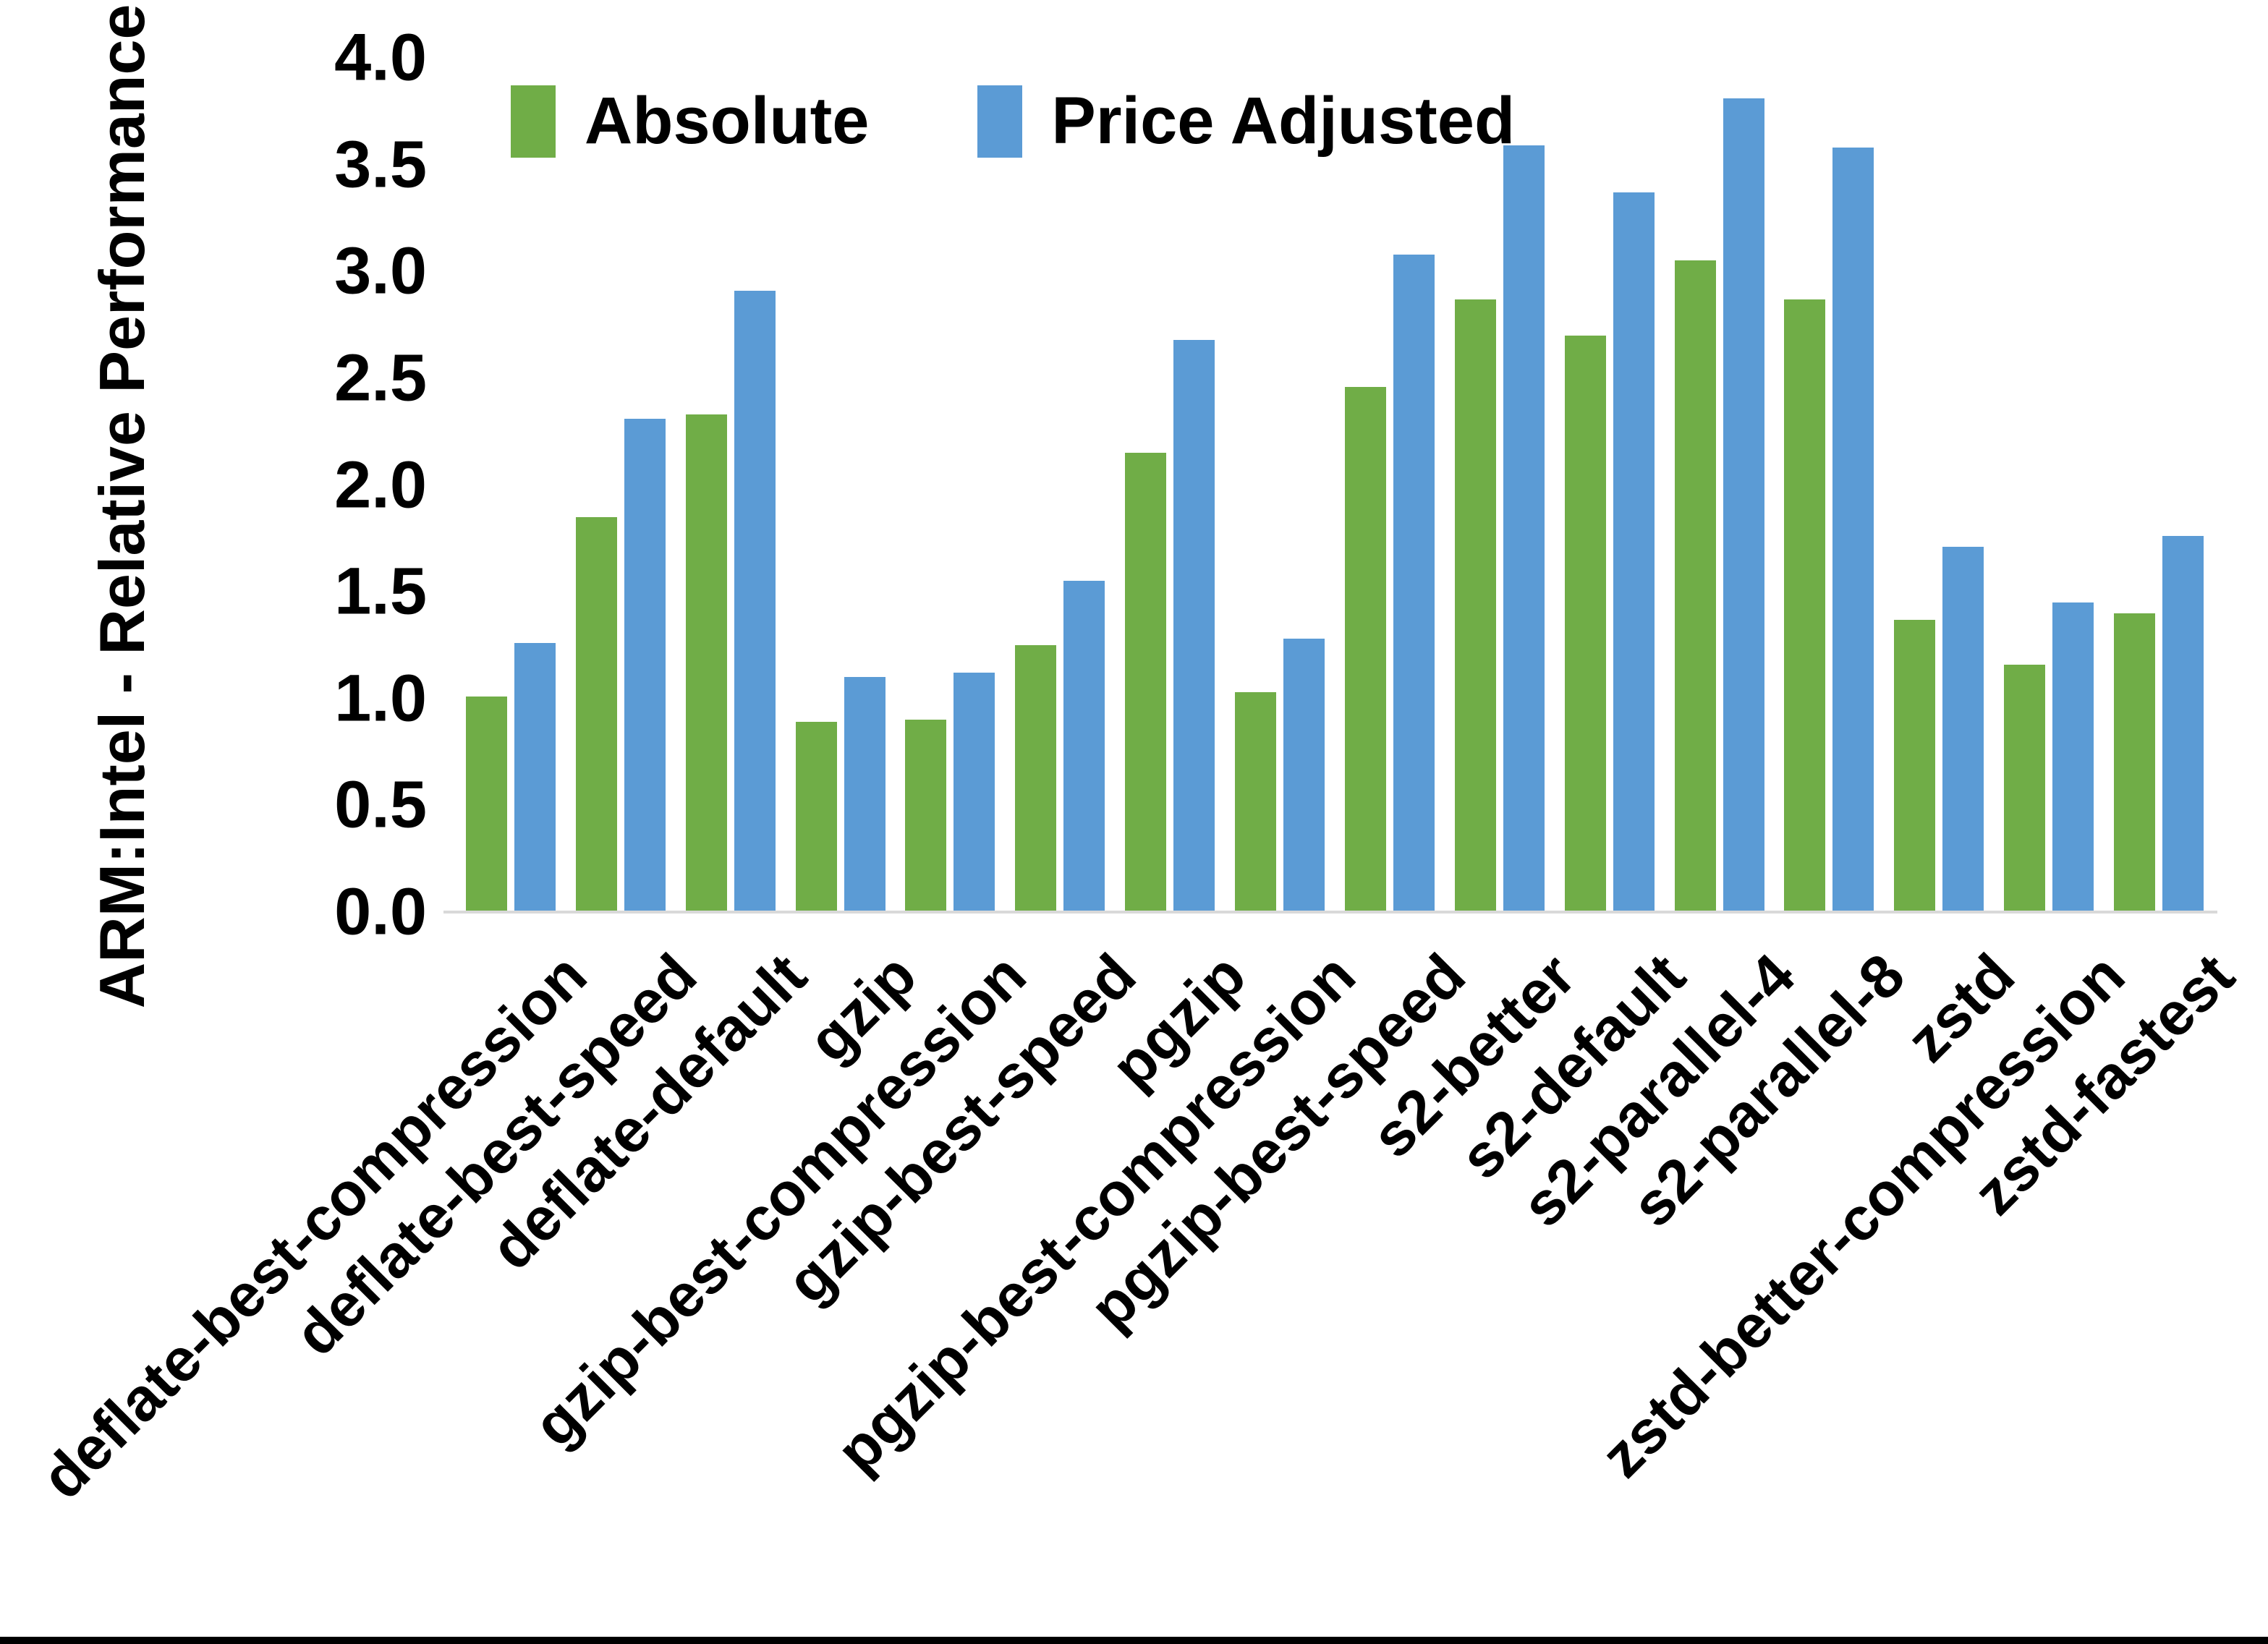  Describe the element at coordinates (1330, 912) in the screenshot. I see `x-axis-line` at that location.